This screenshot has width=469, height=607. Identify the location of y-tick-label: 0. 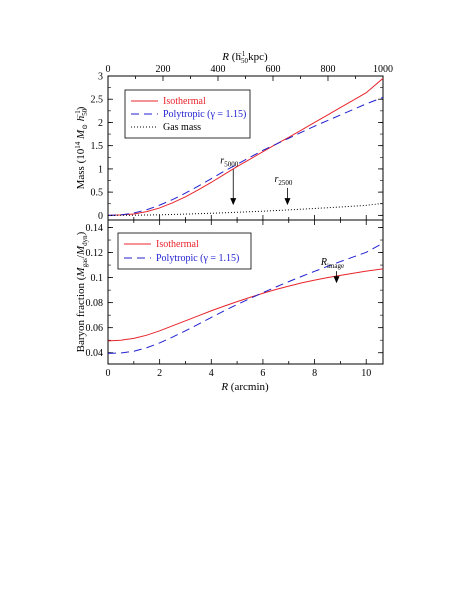
(100, 216).